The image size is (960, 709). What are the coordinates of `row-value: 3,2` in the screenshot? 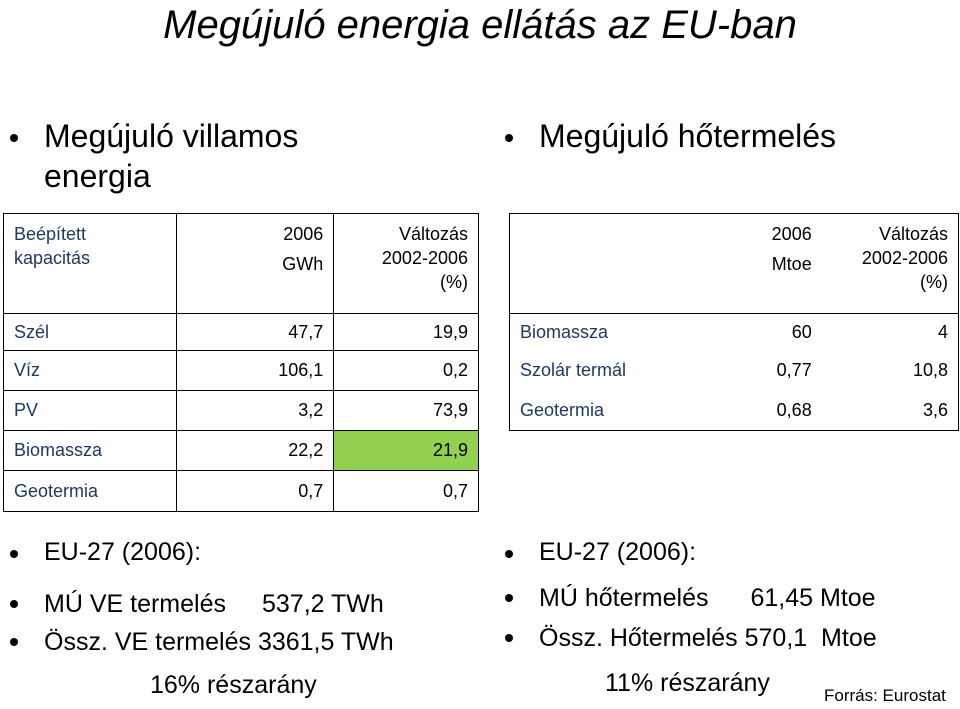 It's located at (255, 410).